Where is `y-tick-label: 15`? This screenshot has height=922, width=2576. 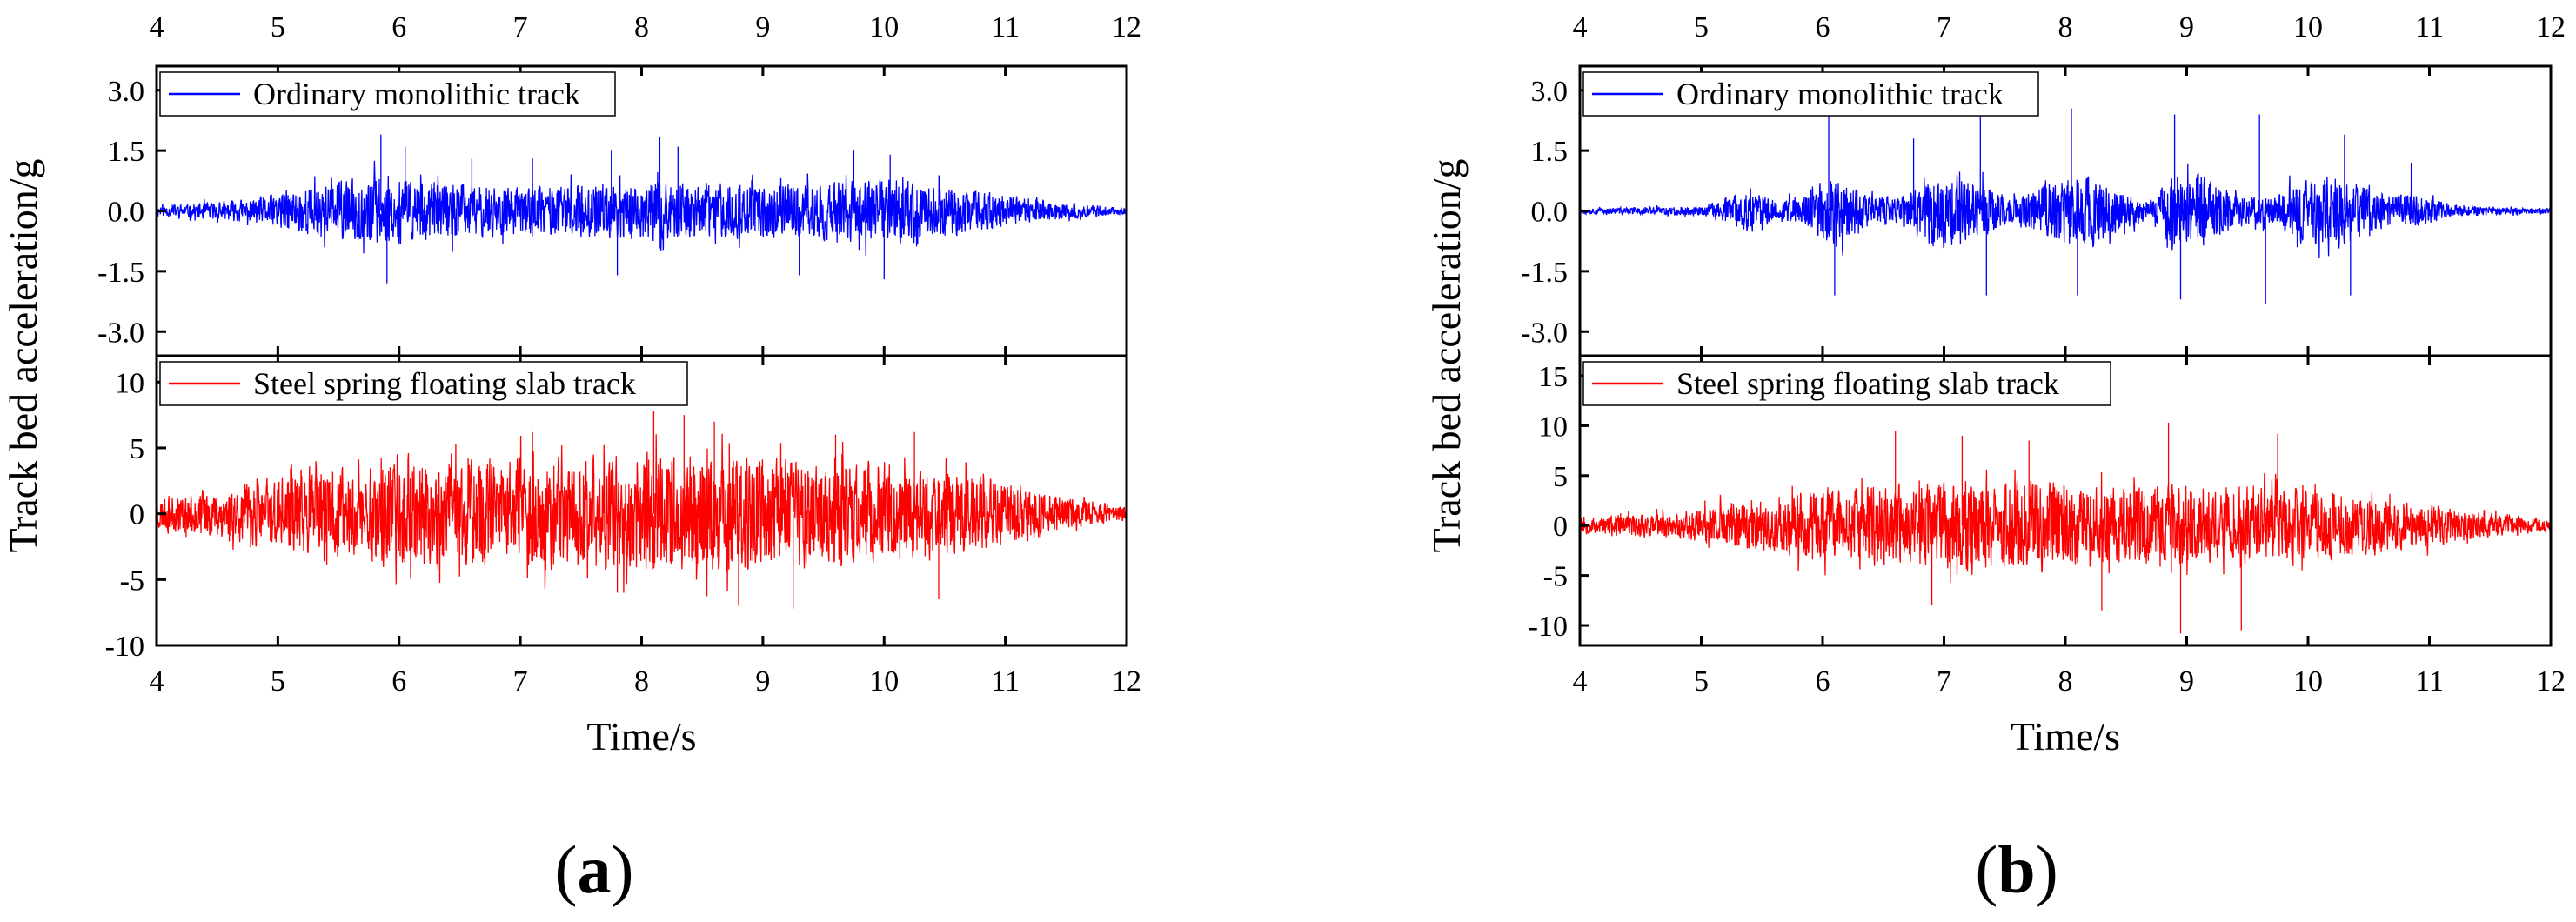
y-tick-label: 15 is located at coordinates (1553, 377).